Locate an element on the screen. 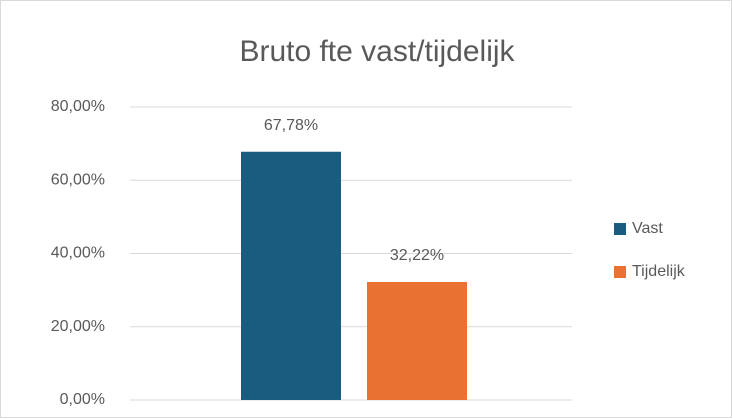  data-label: 32,22% is located at coordinates (417, 255).